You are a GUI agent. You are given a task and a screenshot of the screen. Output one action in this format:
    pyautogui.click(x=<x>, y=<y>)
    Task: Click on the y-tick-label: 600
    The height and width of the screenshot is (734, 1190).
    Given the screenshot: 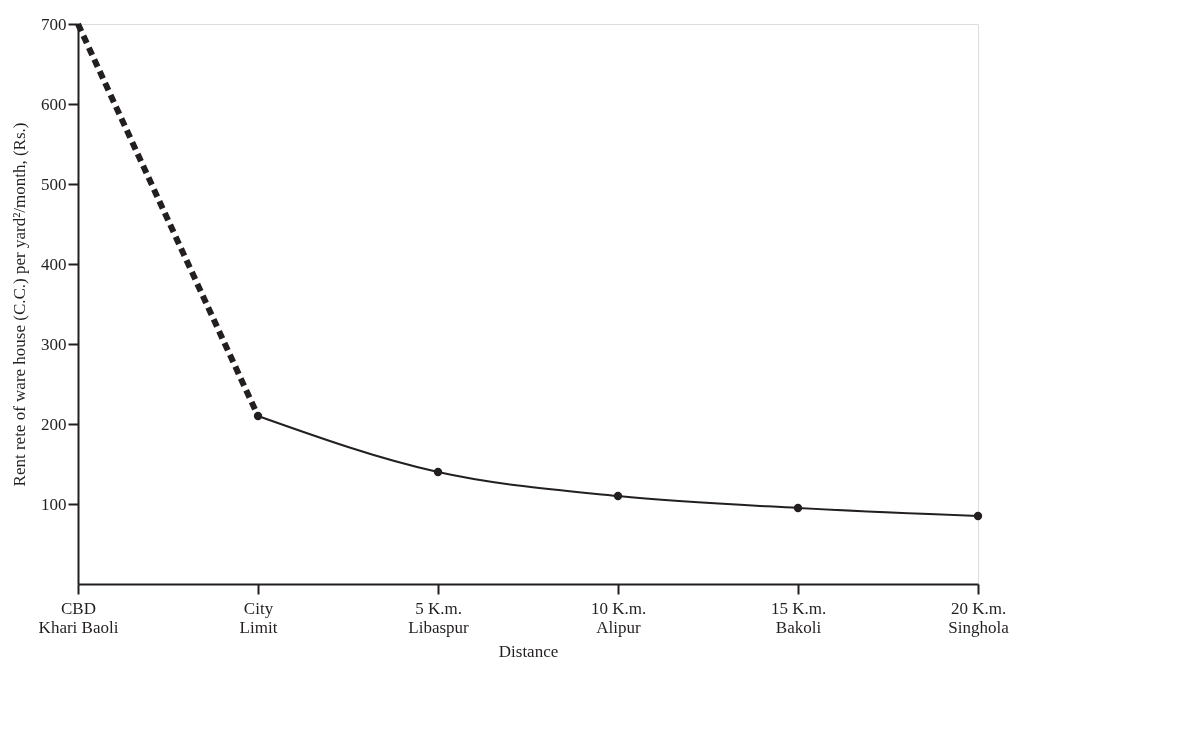 What is the action you would take?
    pyautogui.click(x=54, y=104)
    